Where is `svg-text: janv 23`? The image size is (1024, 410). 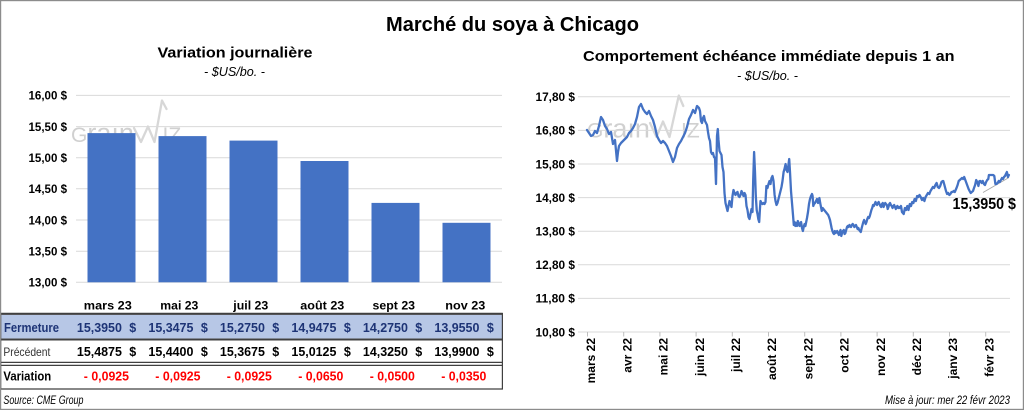 svg-text: janv 23 is located at coordinates (953, 359).